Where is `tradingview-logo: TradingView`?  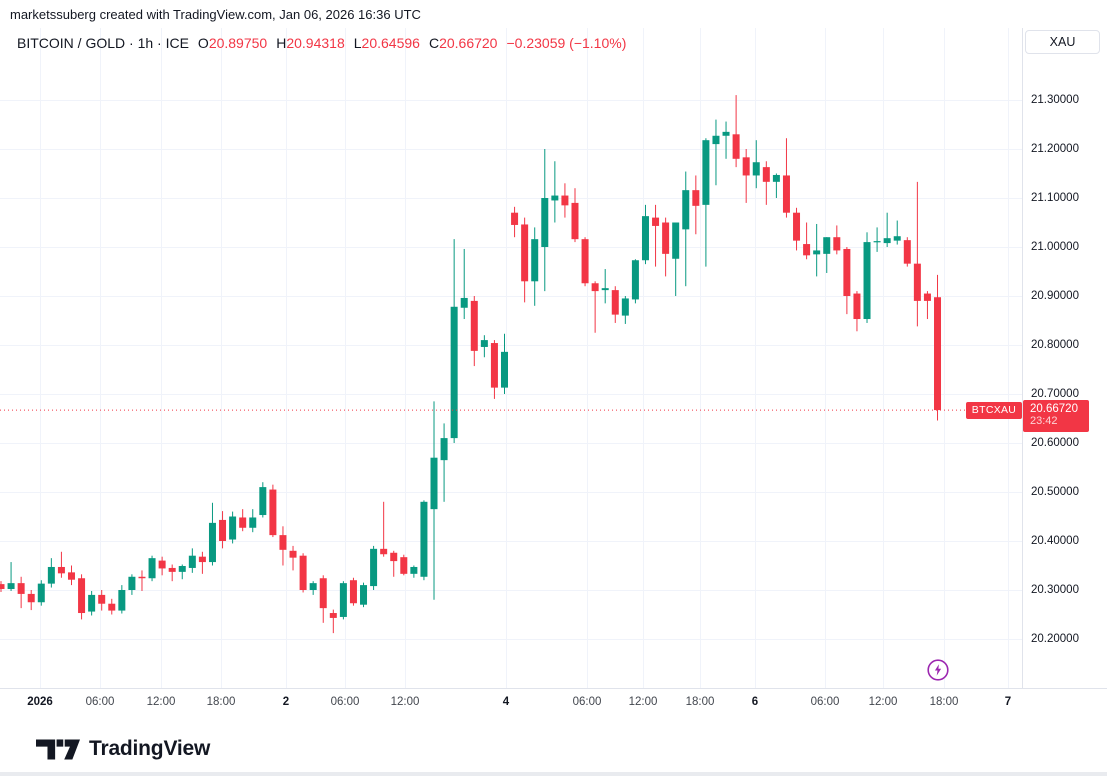 tradingview-logo: TradingView is located at coordinates (123, 749).